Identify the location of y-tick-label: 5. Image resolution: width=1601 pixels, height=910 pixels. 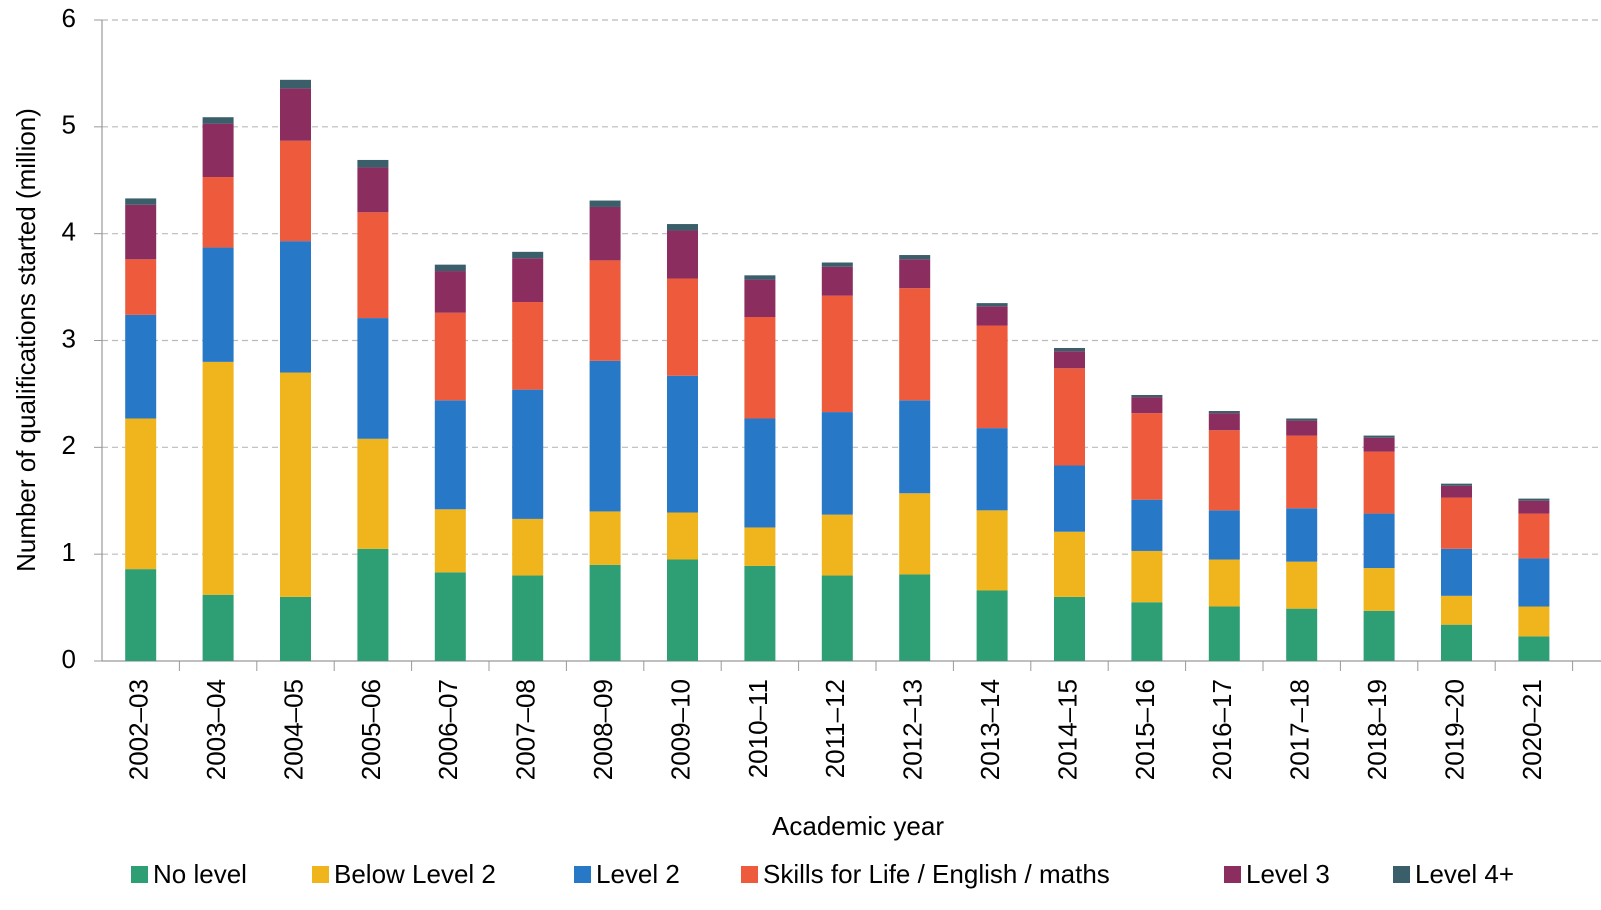
(69, 125).